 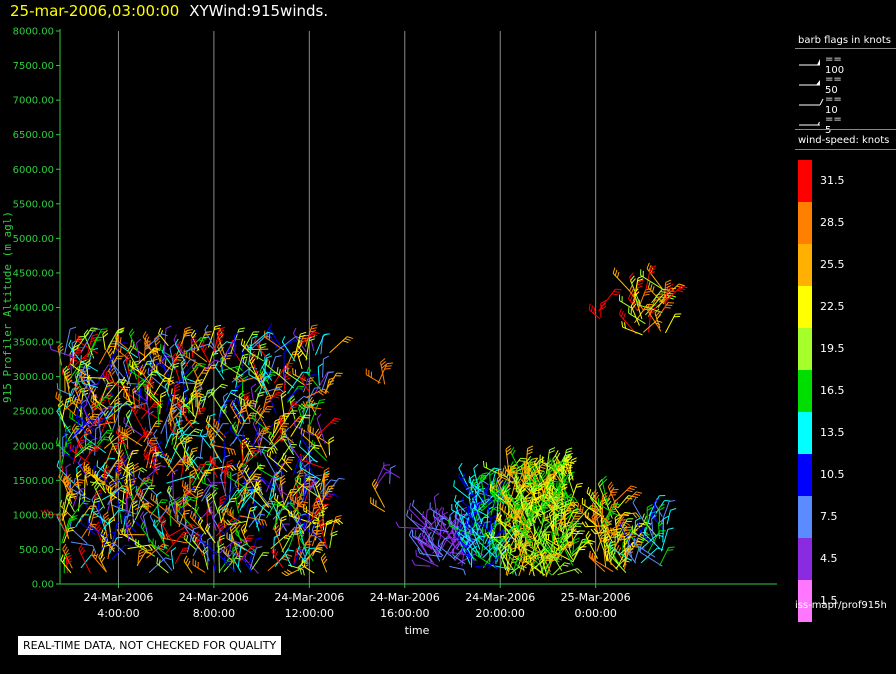 What do you see at coordinates (95, 11) in the screenshot?
I see `plot-datetime: 25-mar-2006,03:00:00` at bounding box center [95, 11].